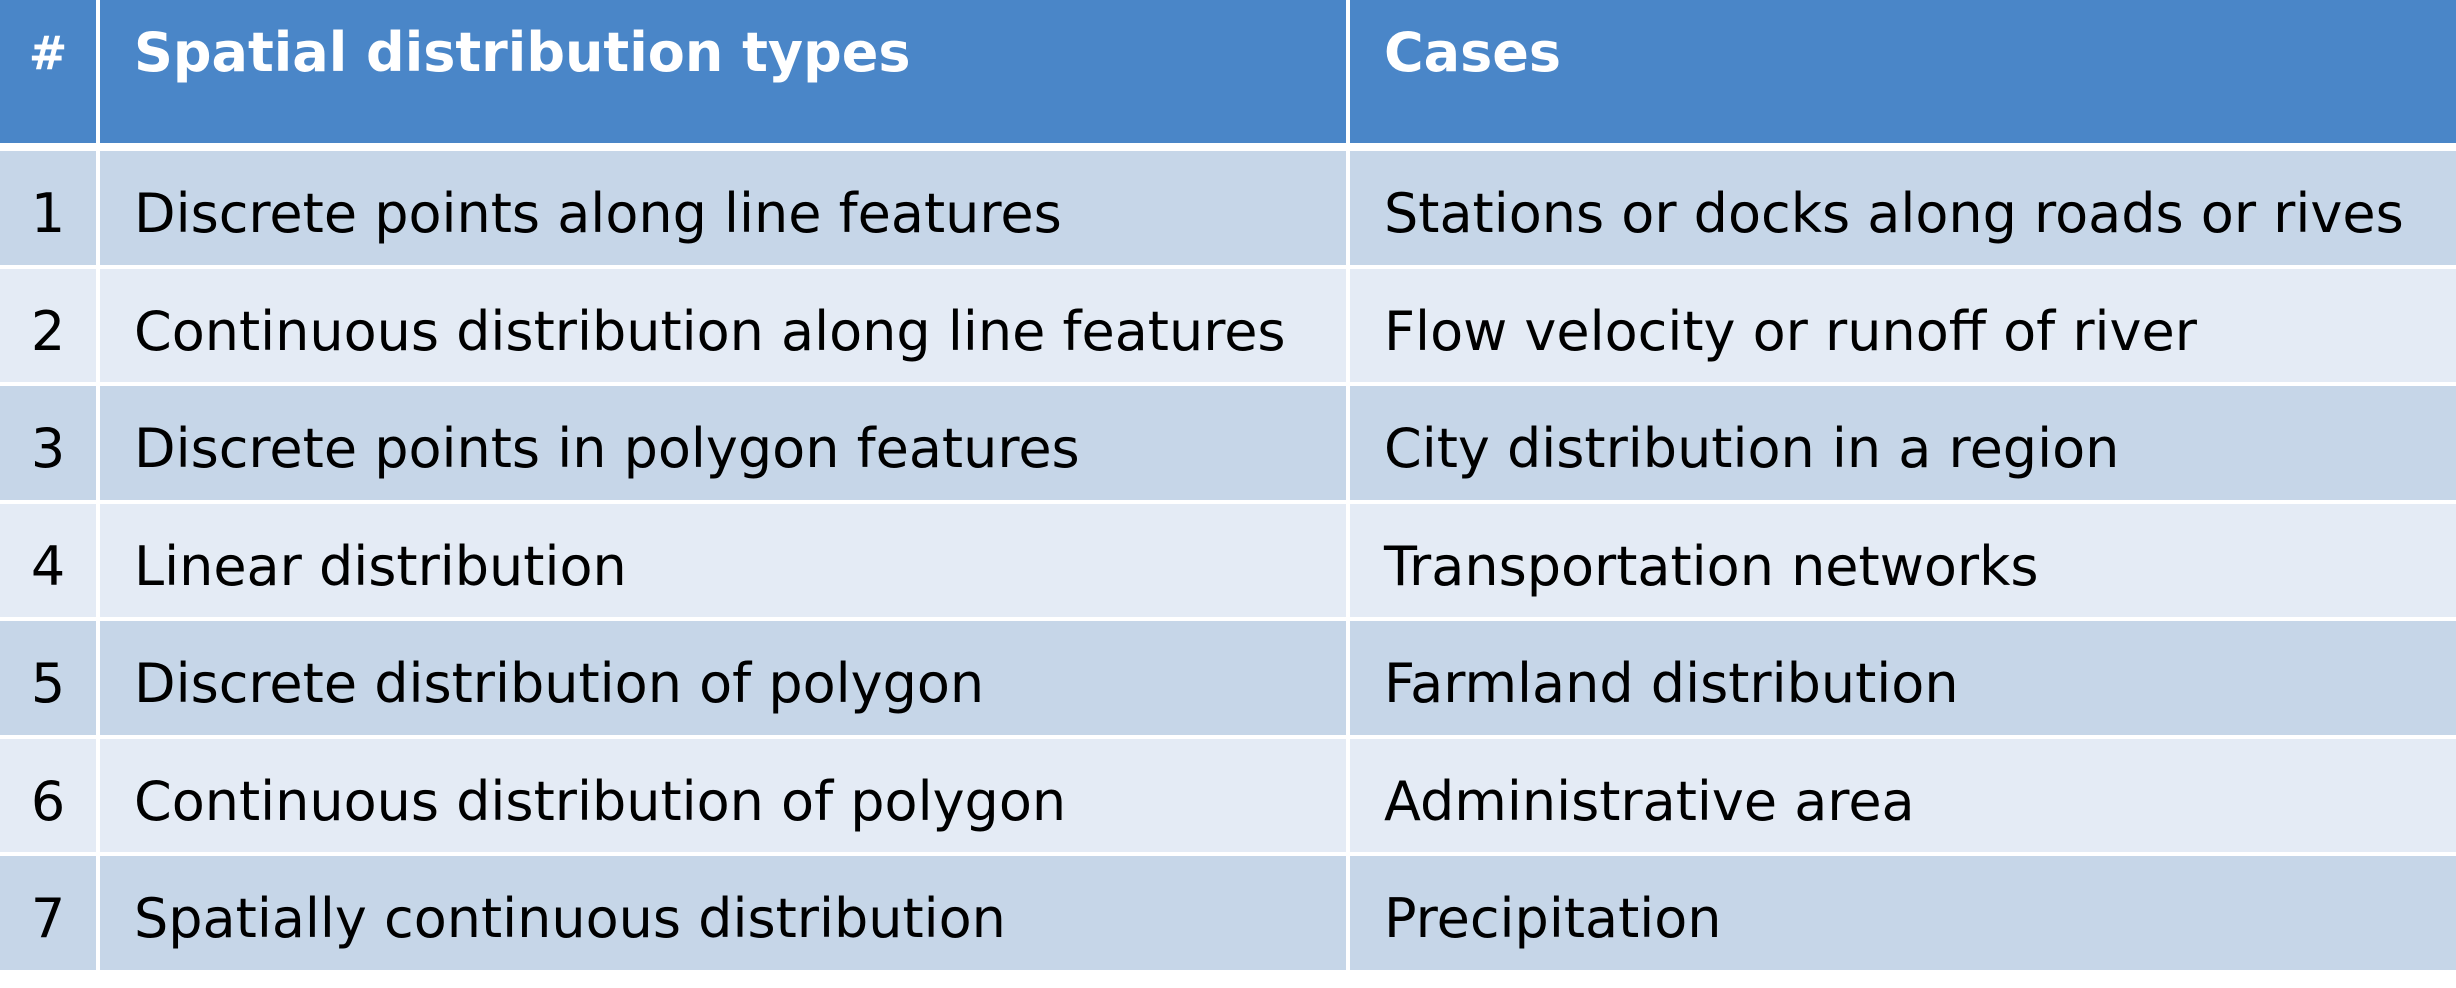 This screenshot has width=2456, height=988. What do you see at coordinates (725, 680) in the screenshot?
I see `row-distribution-type: Discrete distribution of polygon` at bounding box center [725, 680].